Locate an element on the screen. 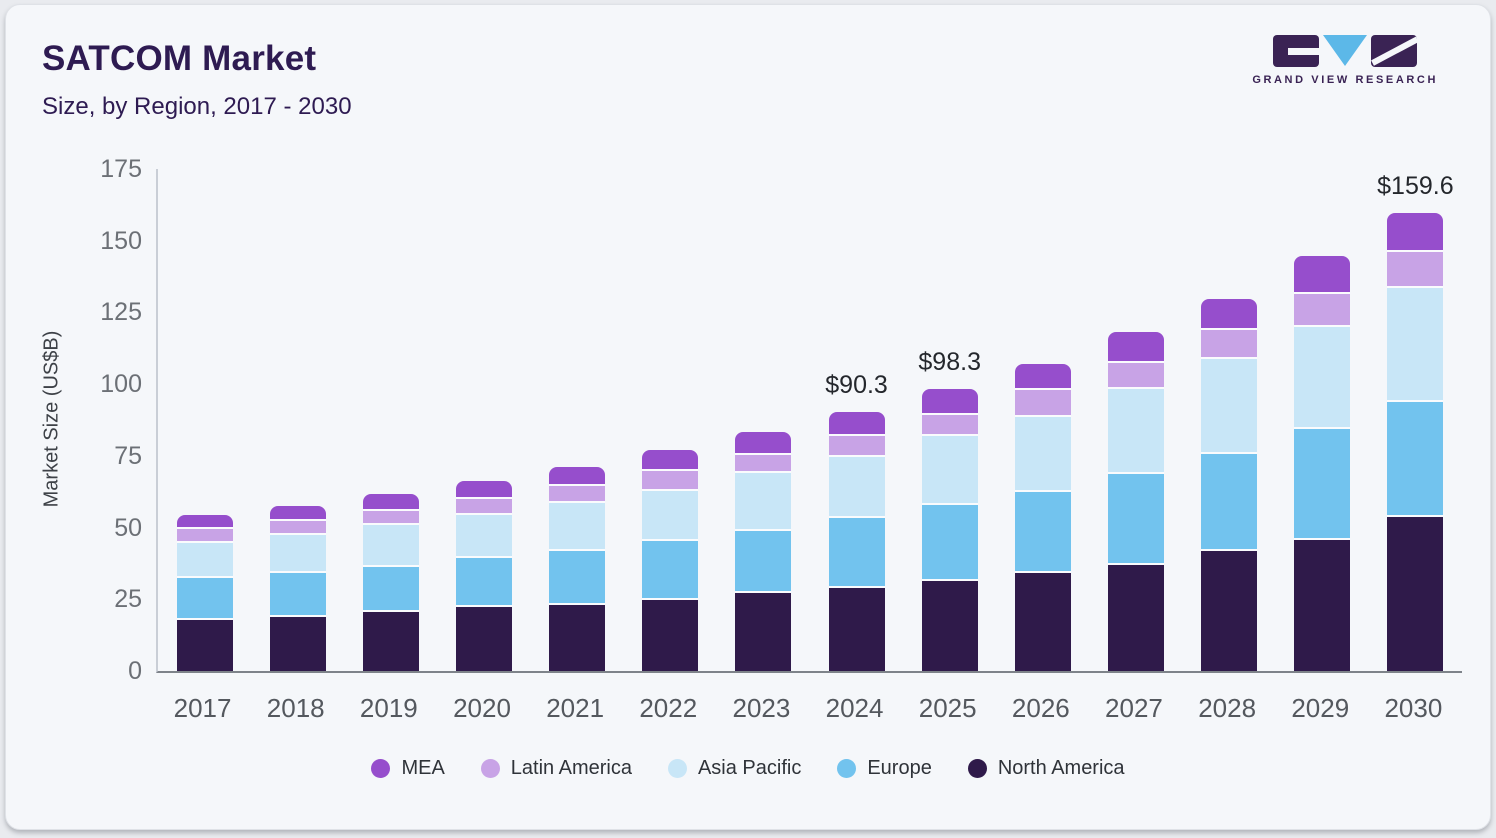 This screenshot has width=1496, height=838. x-tick-label: 2017 is located at coordinates (202, 708).